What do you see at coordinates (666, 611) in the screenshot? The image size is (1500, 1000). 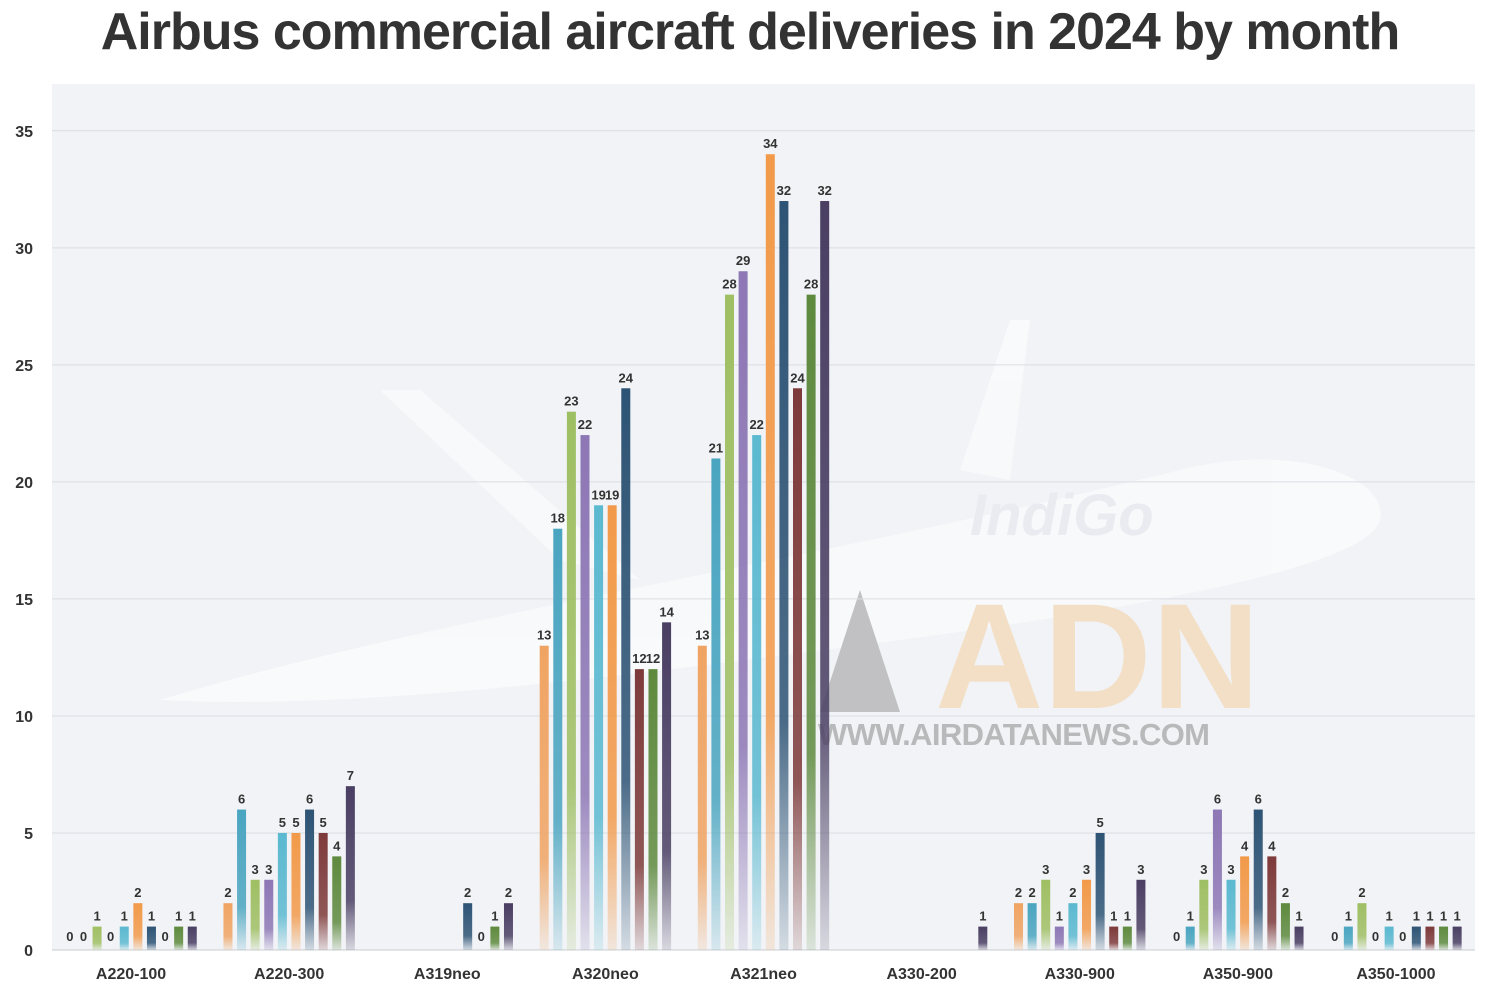 I see `data-label: 14` at bounding box center [666, 611].